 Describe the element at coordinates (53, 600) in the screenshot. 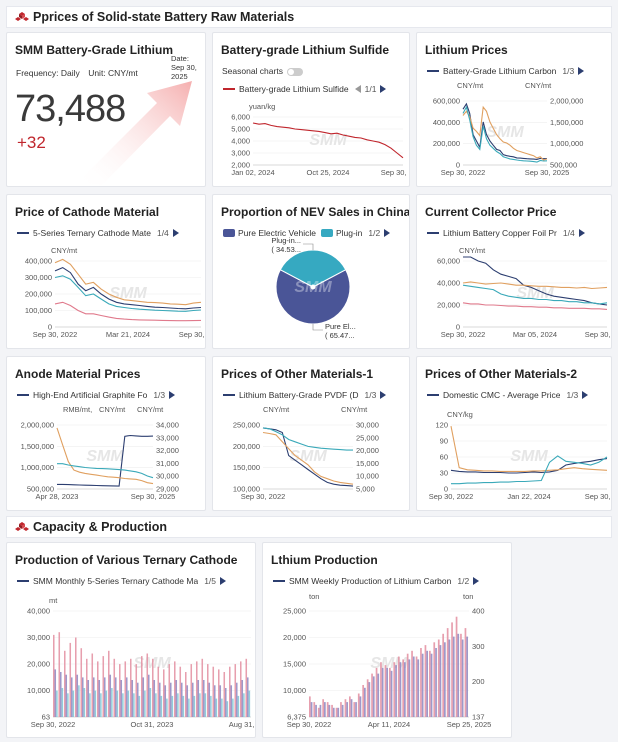

I see `y-unit-label: mt` at that location.